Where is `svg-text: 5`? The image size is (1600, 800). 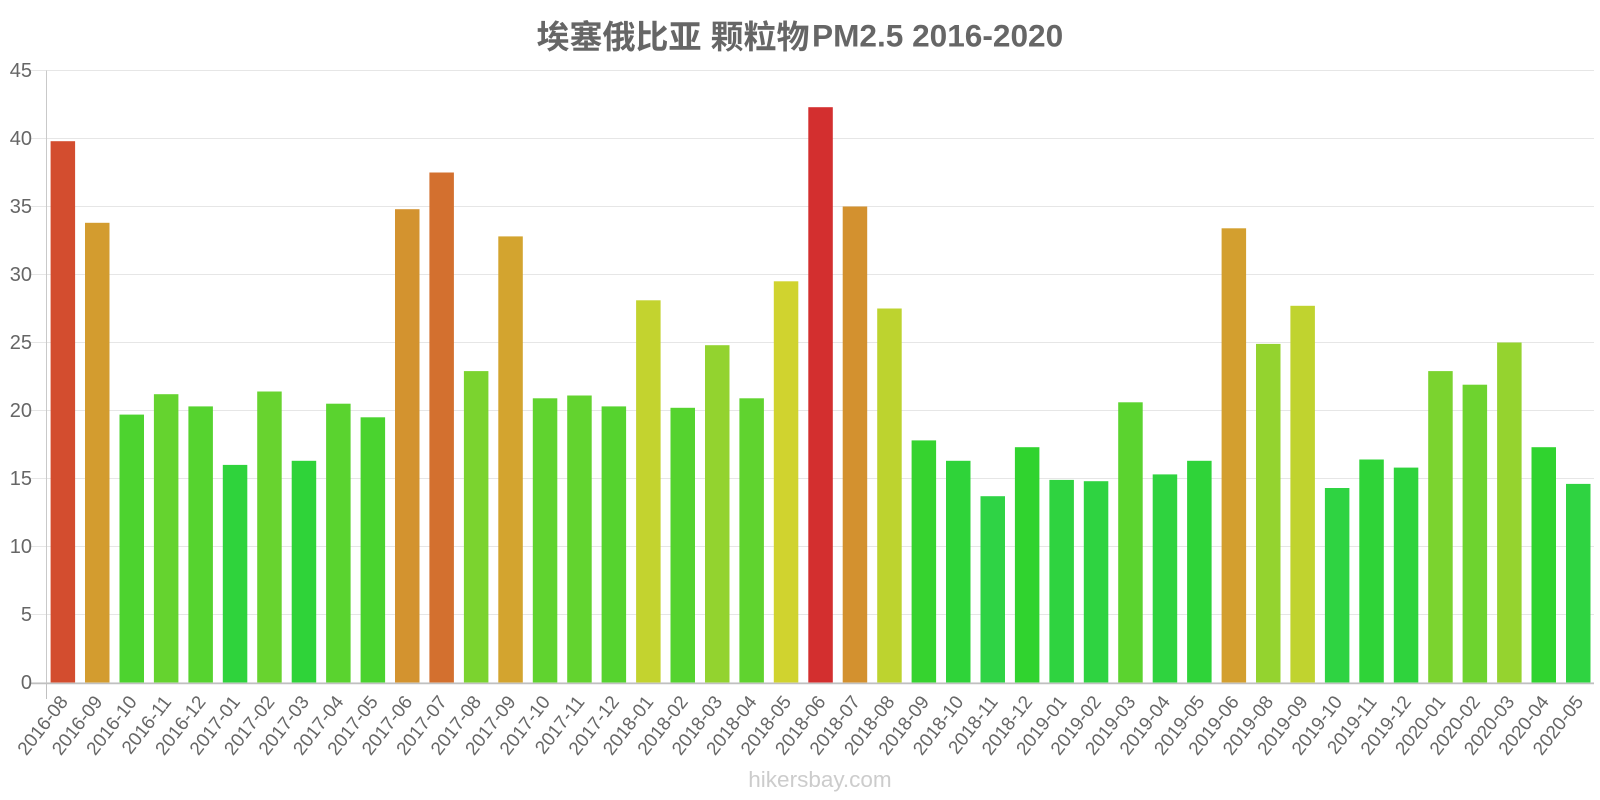 svg-text: 5 is located at coordinates (26, 615).